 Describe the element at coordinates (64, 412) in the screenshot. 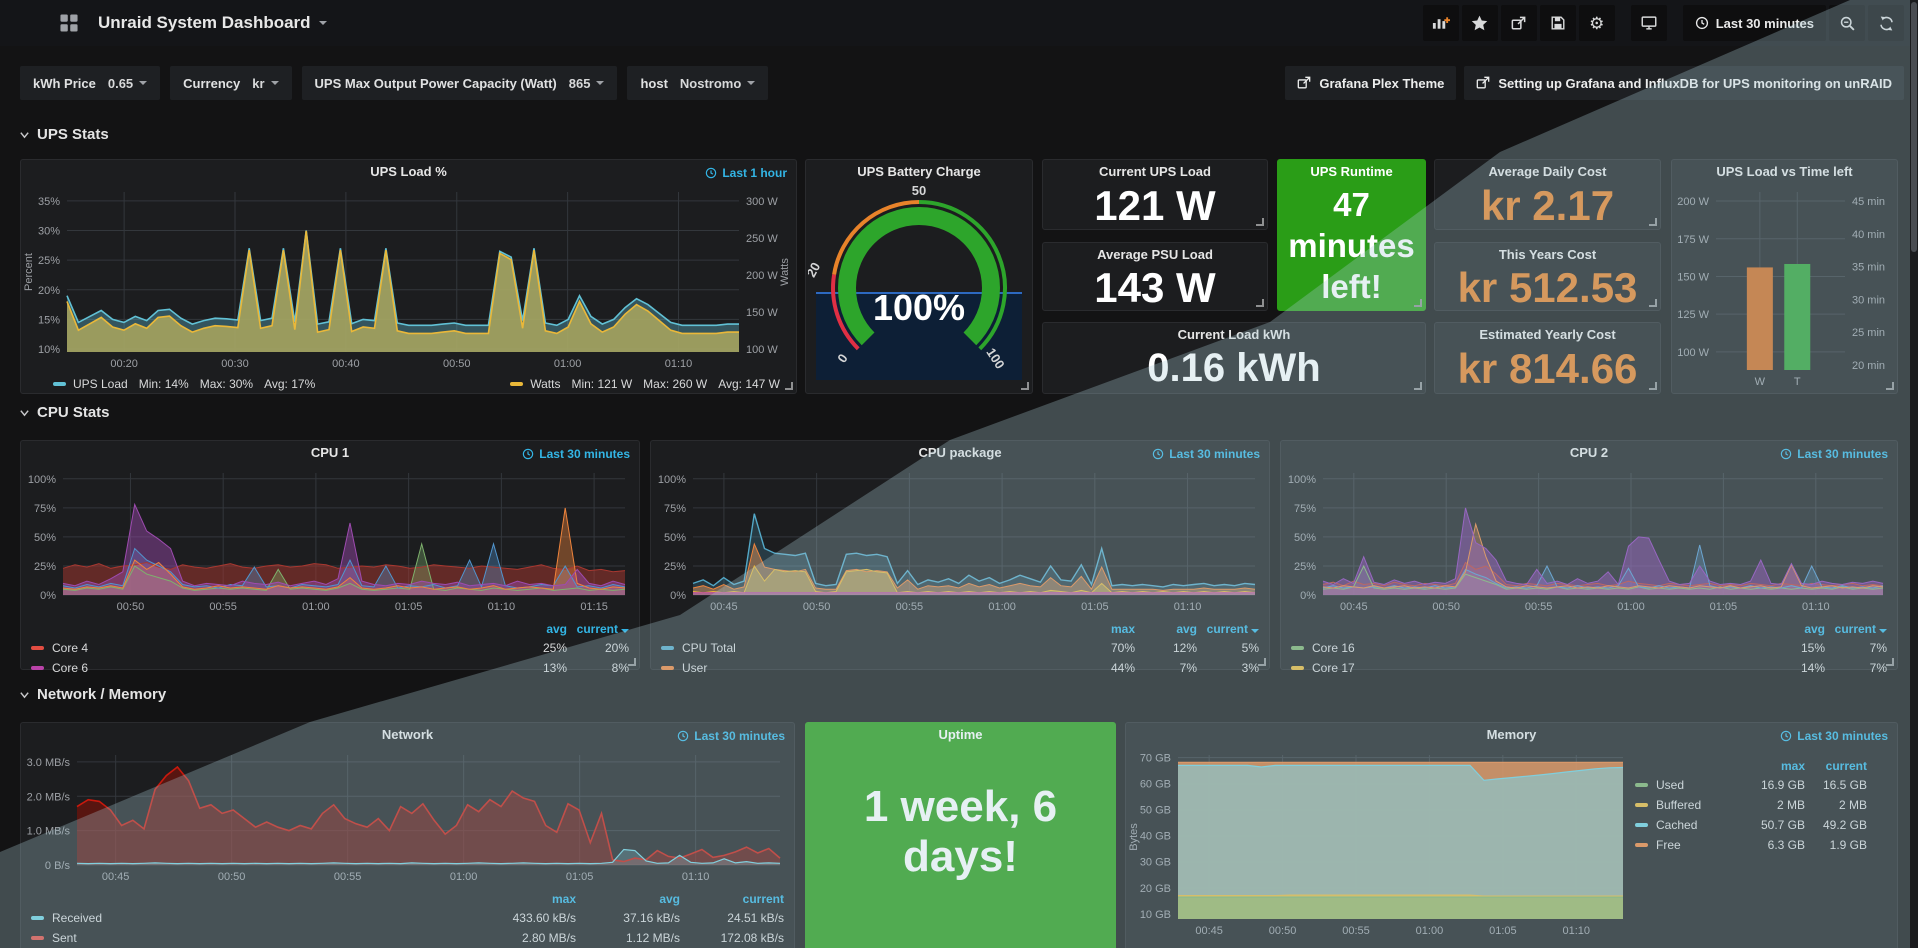

I see `section-cpu-stats: CPU Stats` at that location.